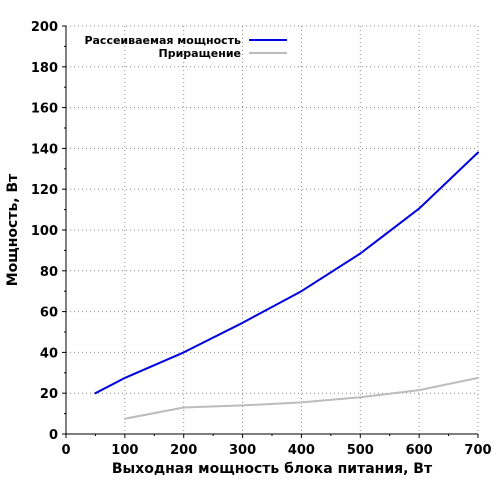 Image resolution: width=500 pixels, height=500 pixels. I want to click on y-axis-label: Мощность, Вт, so click(13, 229).